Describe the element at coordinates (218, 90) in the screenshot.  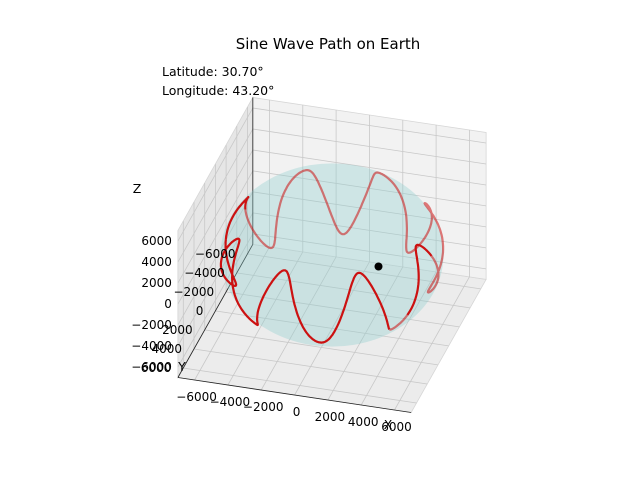
I see `longitude-readout: Longitude: 43.20°` at that location.